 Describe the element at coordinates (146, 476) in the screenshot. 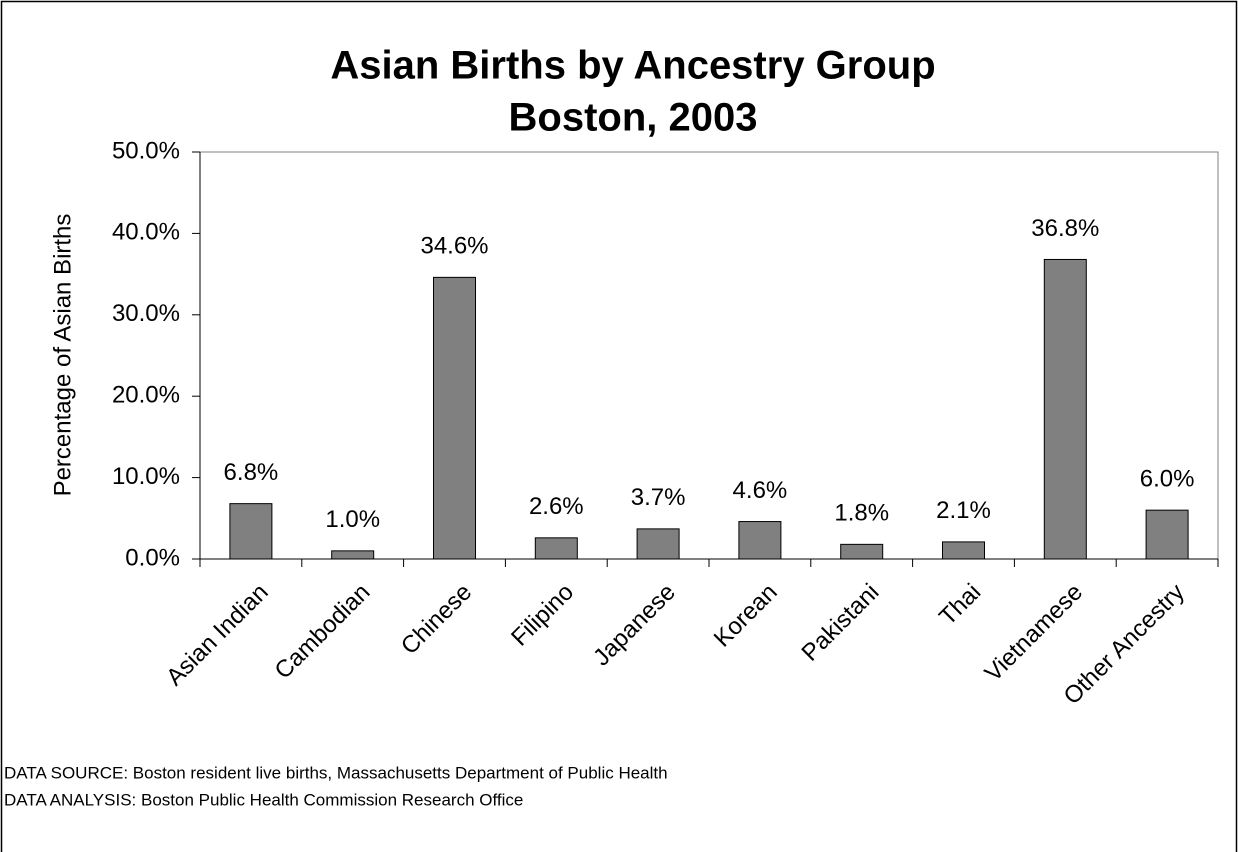

I see `y-tick-label: 10.0%` at that location.